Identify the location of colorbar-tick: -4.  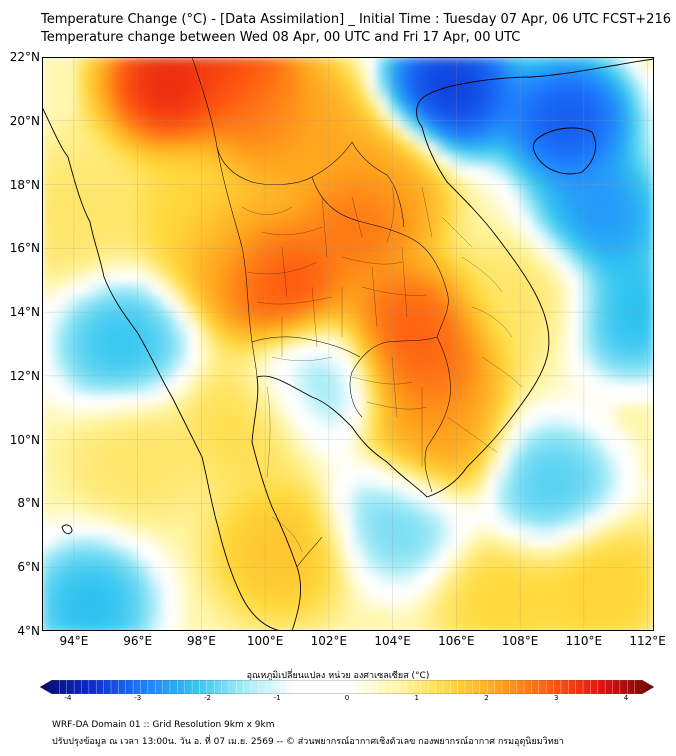
(68, 698).